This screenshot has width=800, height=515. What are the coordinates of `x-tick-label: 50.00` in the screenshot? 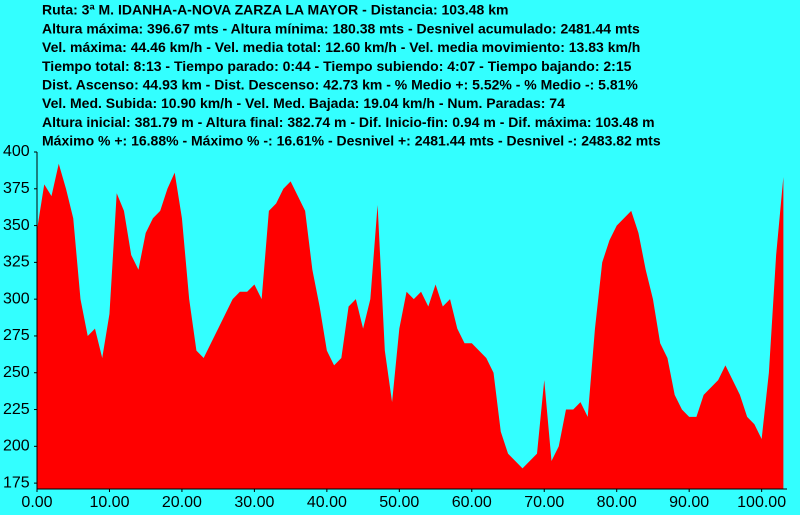 It's located at (399, 502).